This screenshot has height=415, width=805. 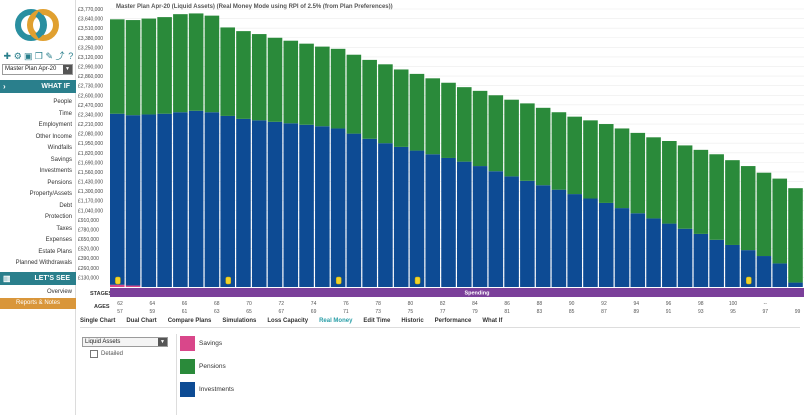 What do you see at coordinates (249, 312) in the screenshot?
I see `age-tick-bottom: 65` at bounding box center [249, 312].